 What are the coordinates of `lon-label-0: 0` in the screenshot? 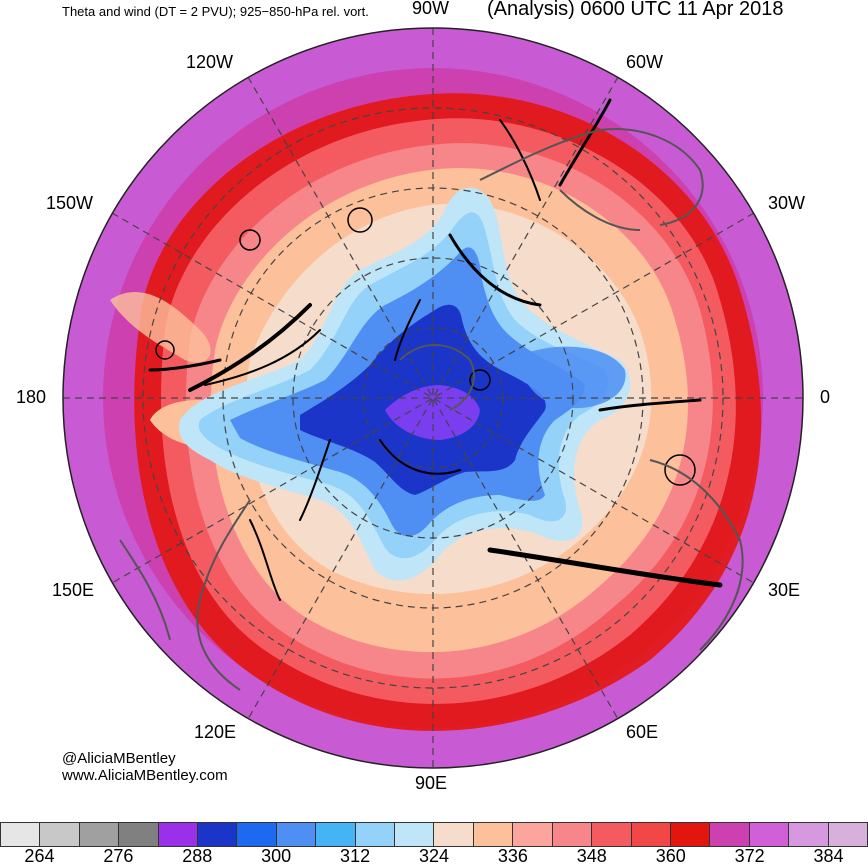 It's located at (825, 397).